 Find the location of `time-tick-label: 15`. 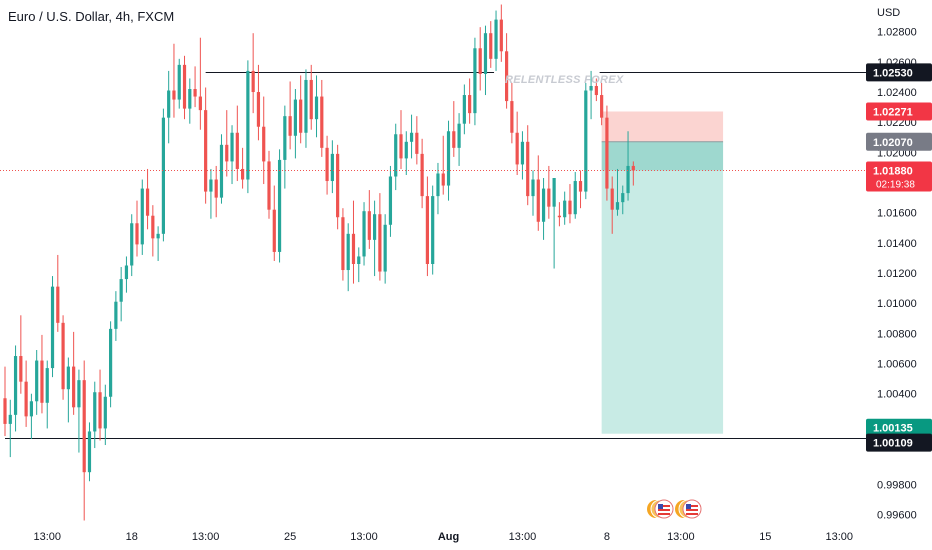

time-tick-label: 15 is located at coordinates (765, 537).